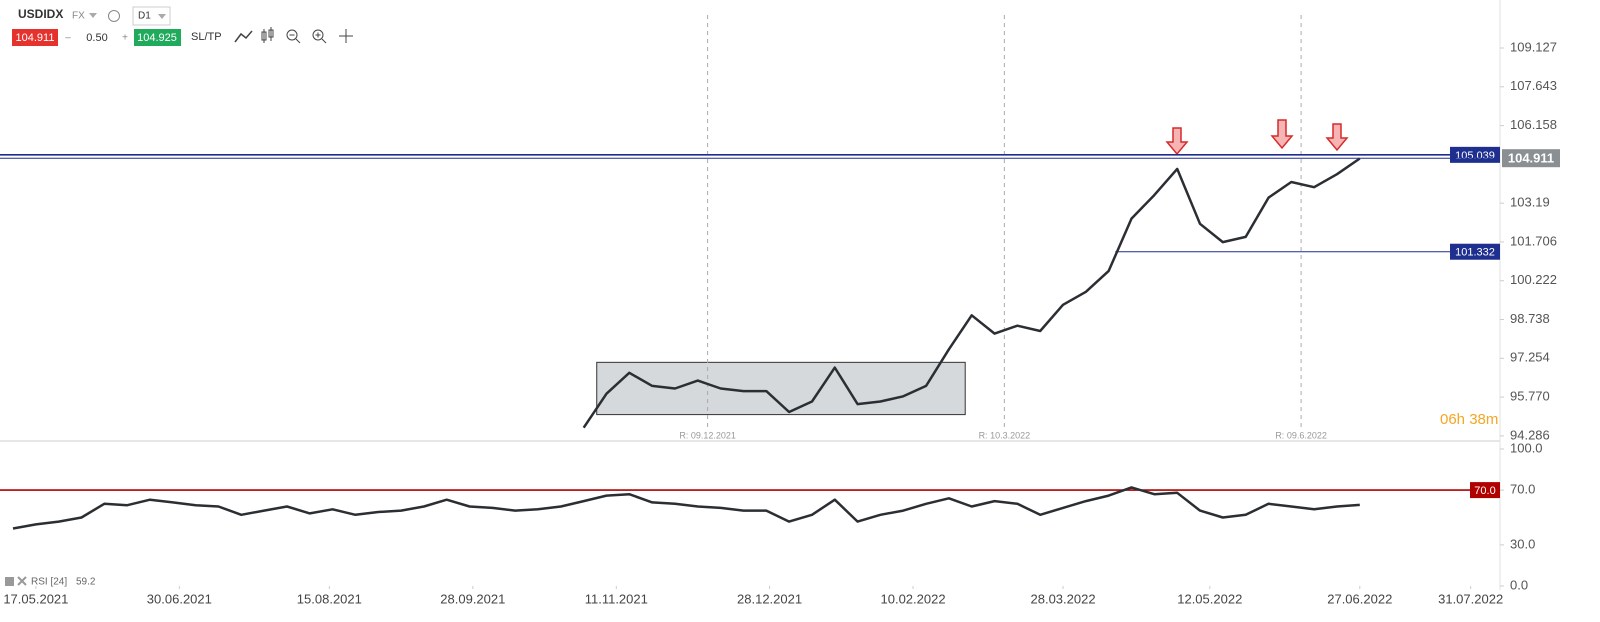  Describe the element at coordinates (1530, 318) in the screenshot. I see `y-tick-label: 98.738` at that location.